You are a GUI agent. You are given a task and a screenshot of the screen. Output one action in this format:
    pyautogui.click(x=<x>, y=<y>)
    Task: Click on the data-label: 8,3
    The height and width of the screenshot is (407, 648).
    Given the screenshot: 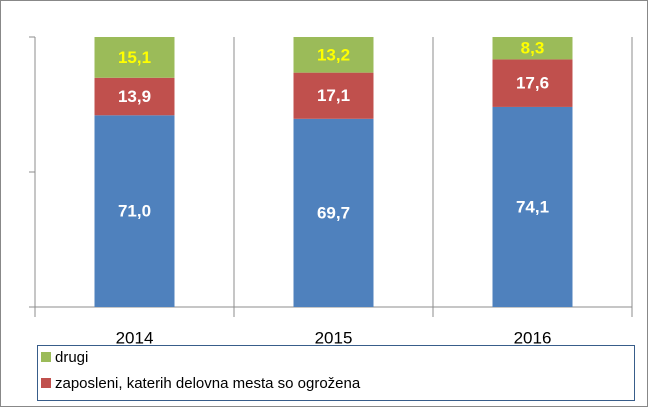 What is the action you would take?
    pyautogui.click(x=533, y=48)
    